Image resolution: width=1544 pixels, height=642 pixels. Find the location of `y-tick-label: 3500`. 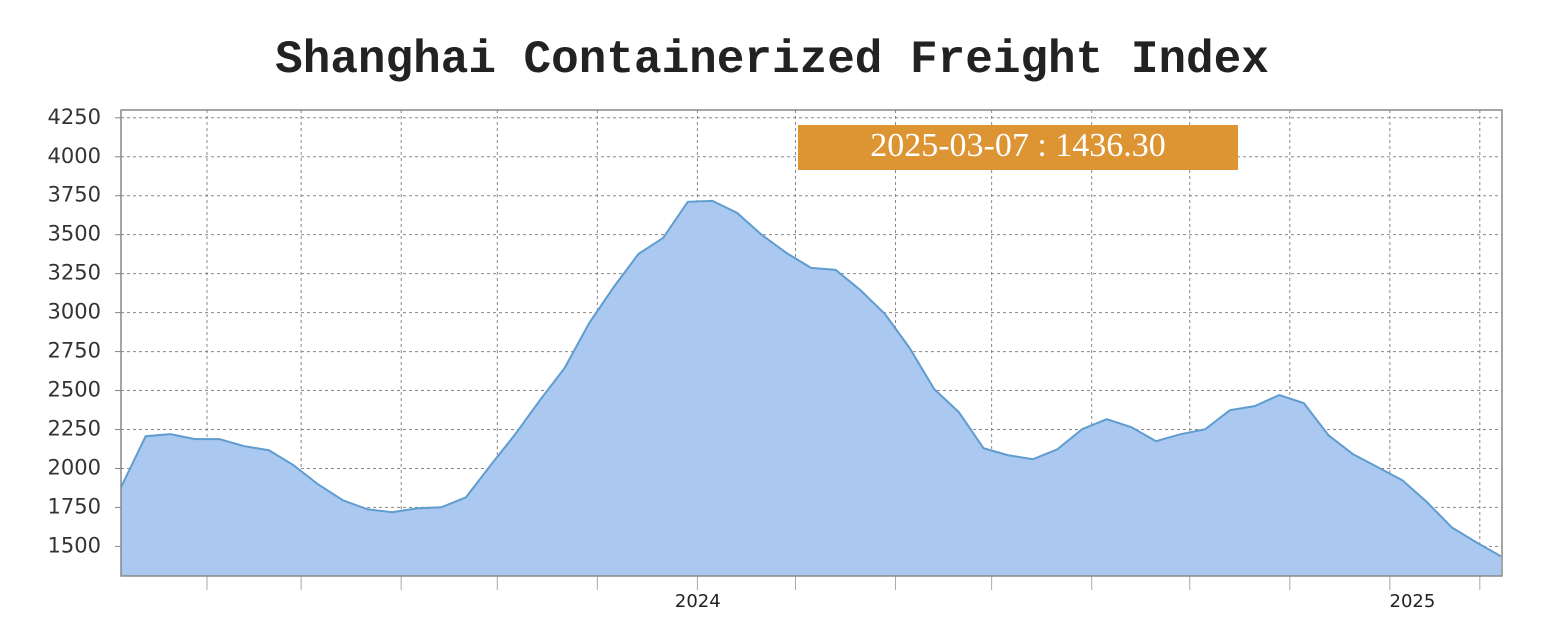

y-tick-label: 3500 is located at coordinates (74, 234).